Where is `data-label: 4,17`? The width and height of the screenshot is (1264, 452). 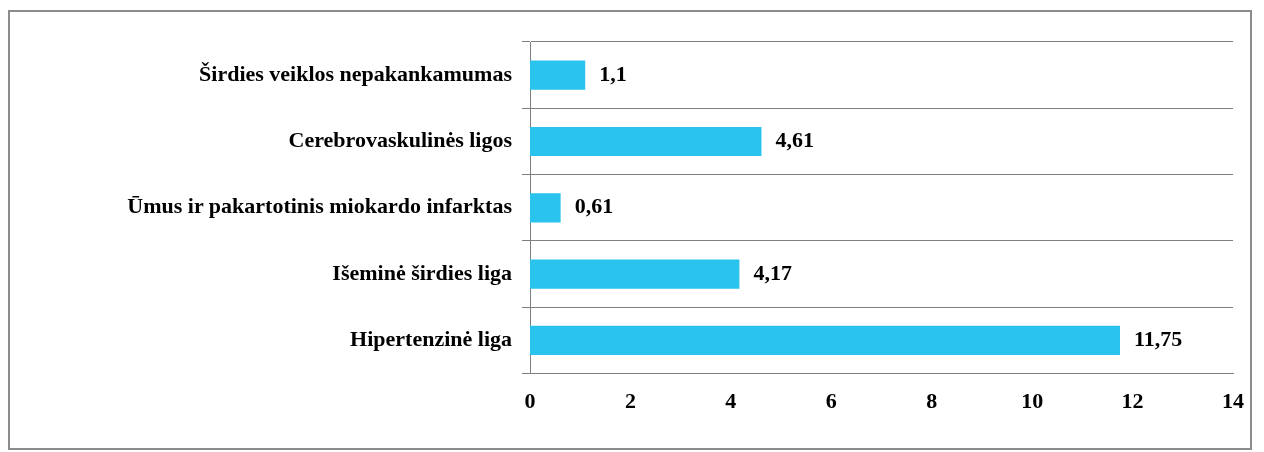 data-label: 4,17 is located at coordinates (772, 272).